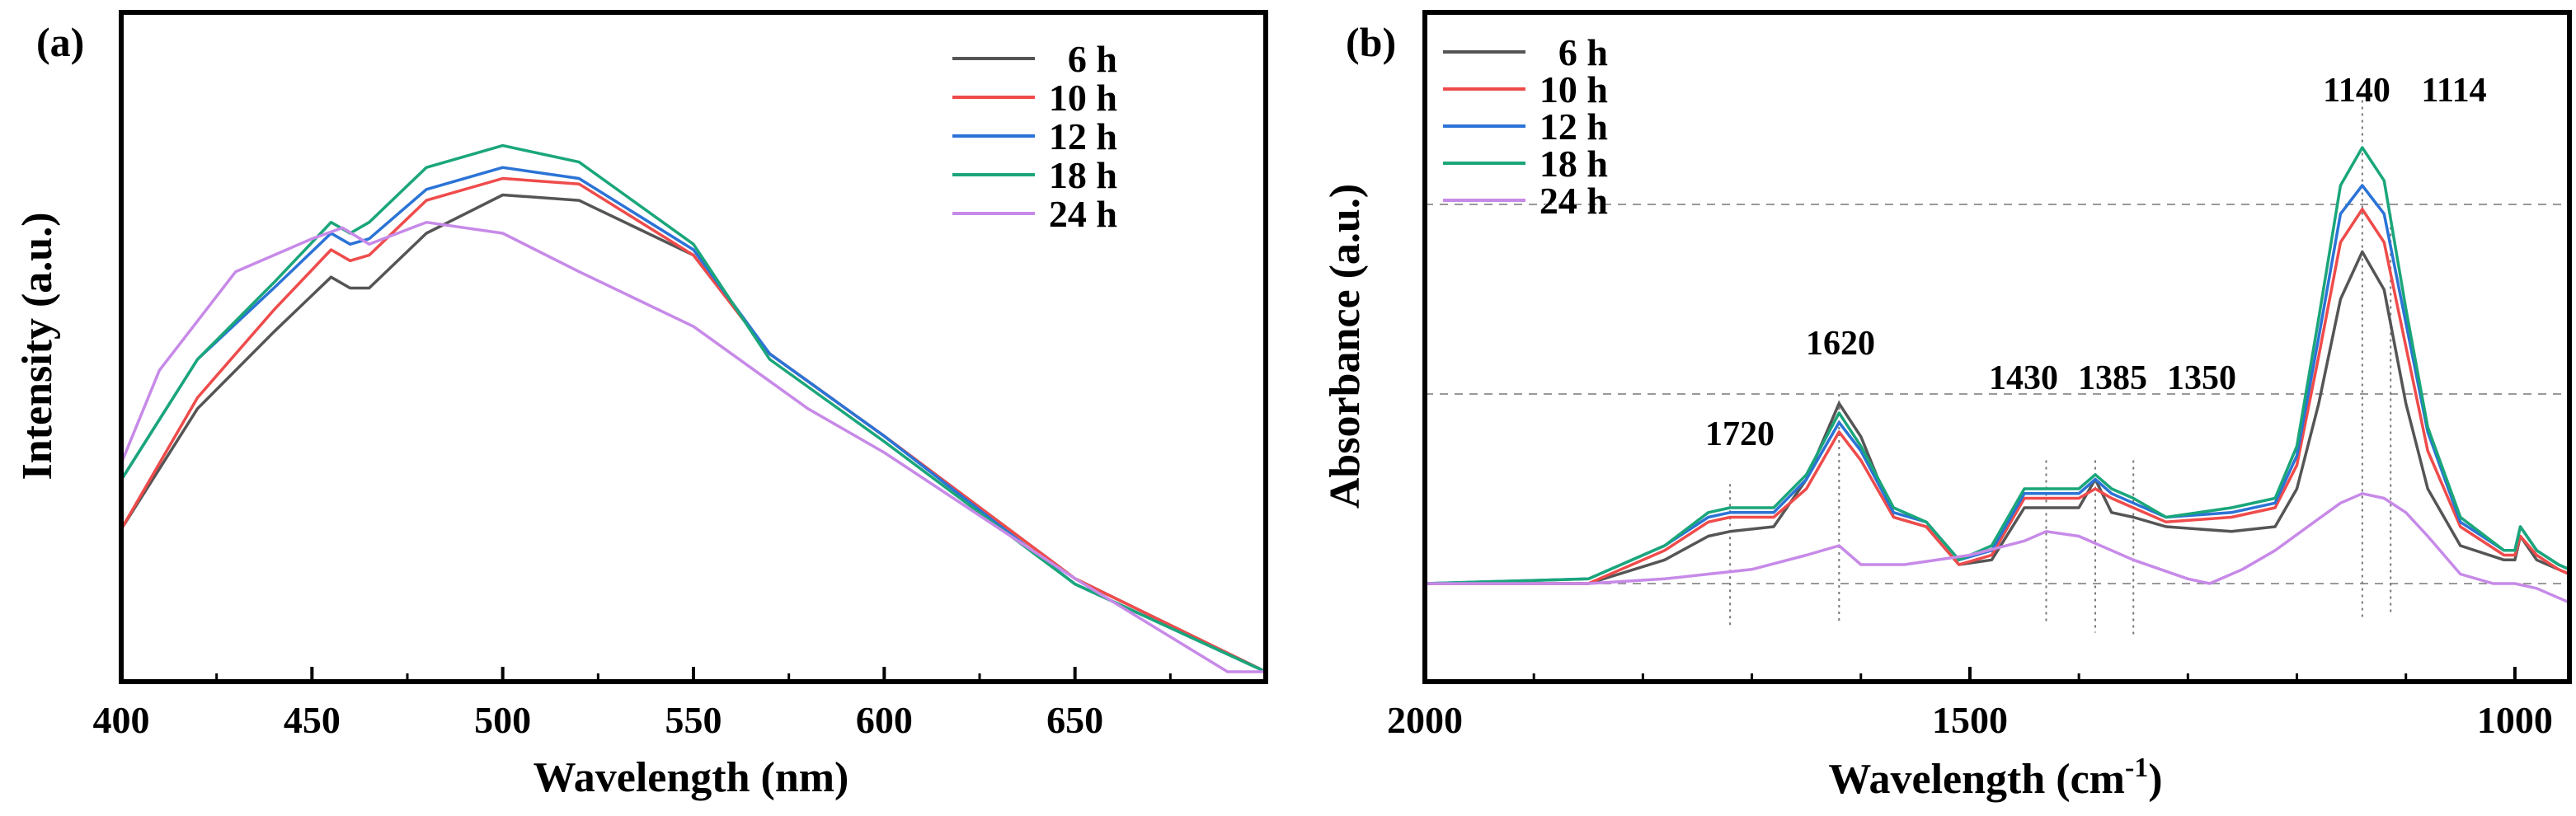 The image size is (2576, 816). Describe the element at coordinates (1074, 720) in the screenshot. I see `panel-a-tick-label-5: 650` at that location.